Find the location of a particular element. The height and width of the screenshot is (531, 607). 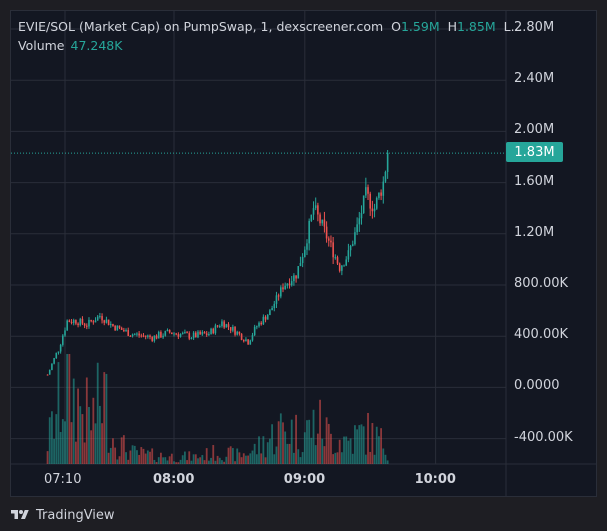

footer-brand: TradingView is located at coordinates (62, 515).